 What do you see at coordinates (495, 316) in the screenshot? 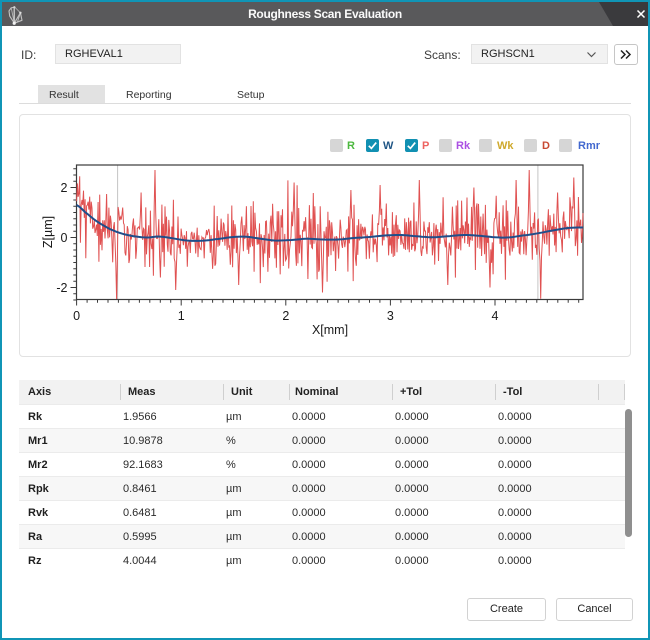
I see `svg-text: 4` at bounding box center [495, 316].